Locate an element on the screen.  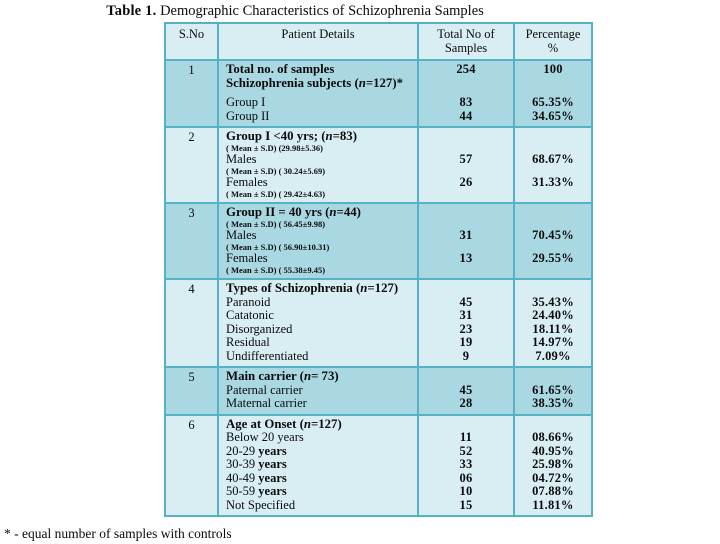
detail-line: Types of Schizophrenia (n=127) is located at coordinates (312, 288).